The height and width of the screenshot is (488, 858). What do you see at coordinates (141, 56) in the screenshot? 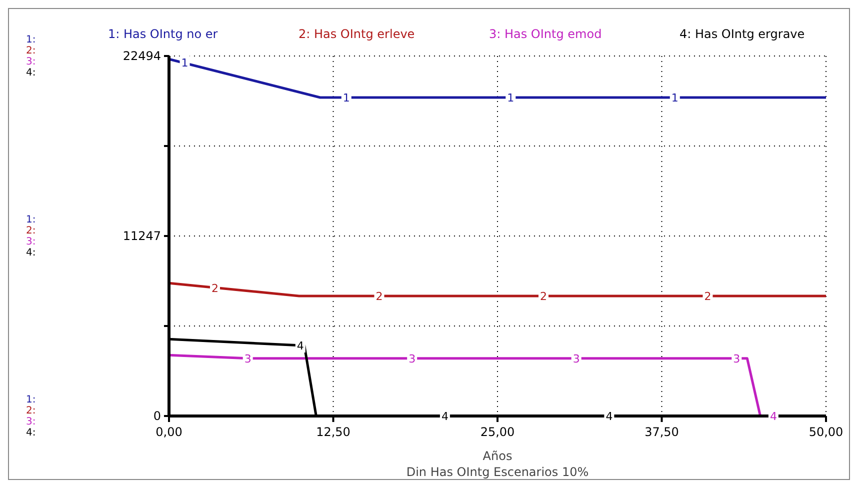
I see `y-tick-label: 22494` at bounding box center [141, 56].